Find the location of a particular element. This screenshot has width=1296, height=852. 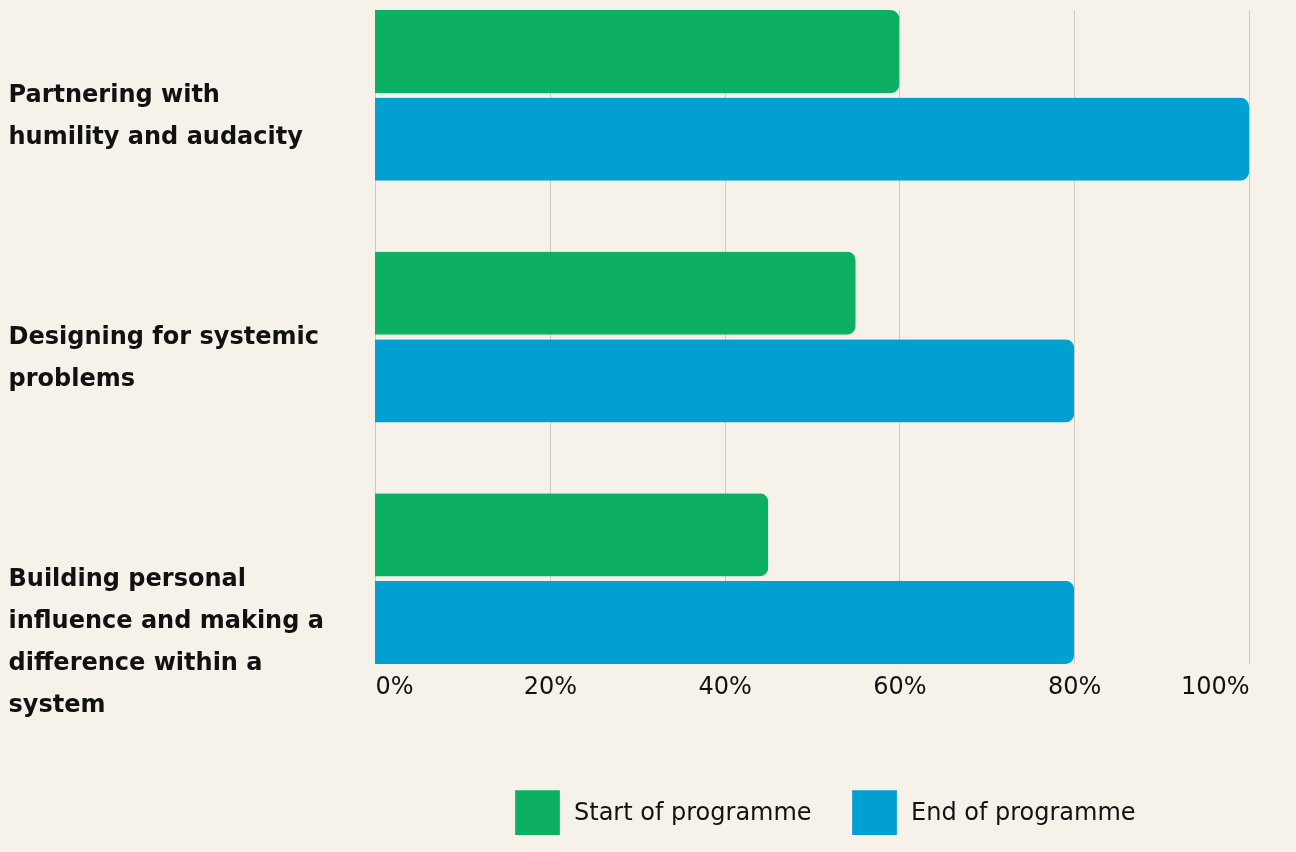

x-tick-label: 60% is located at coordinates (900, 685).